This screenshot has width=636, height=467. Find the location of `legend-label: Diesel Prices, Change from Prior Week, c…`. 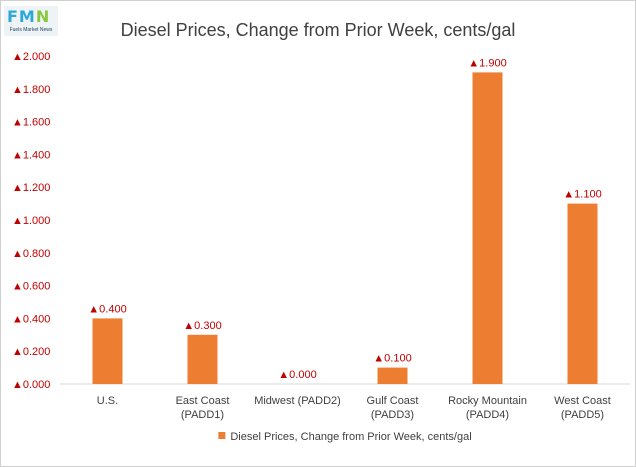

legend-label: Diesel Prices, Change from Prior Week, c… is located at coordinates (350, 437).